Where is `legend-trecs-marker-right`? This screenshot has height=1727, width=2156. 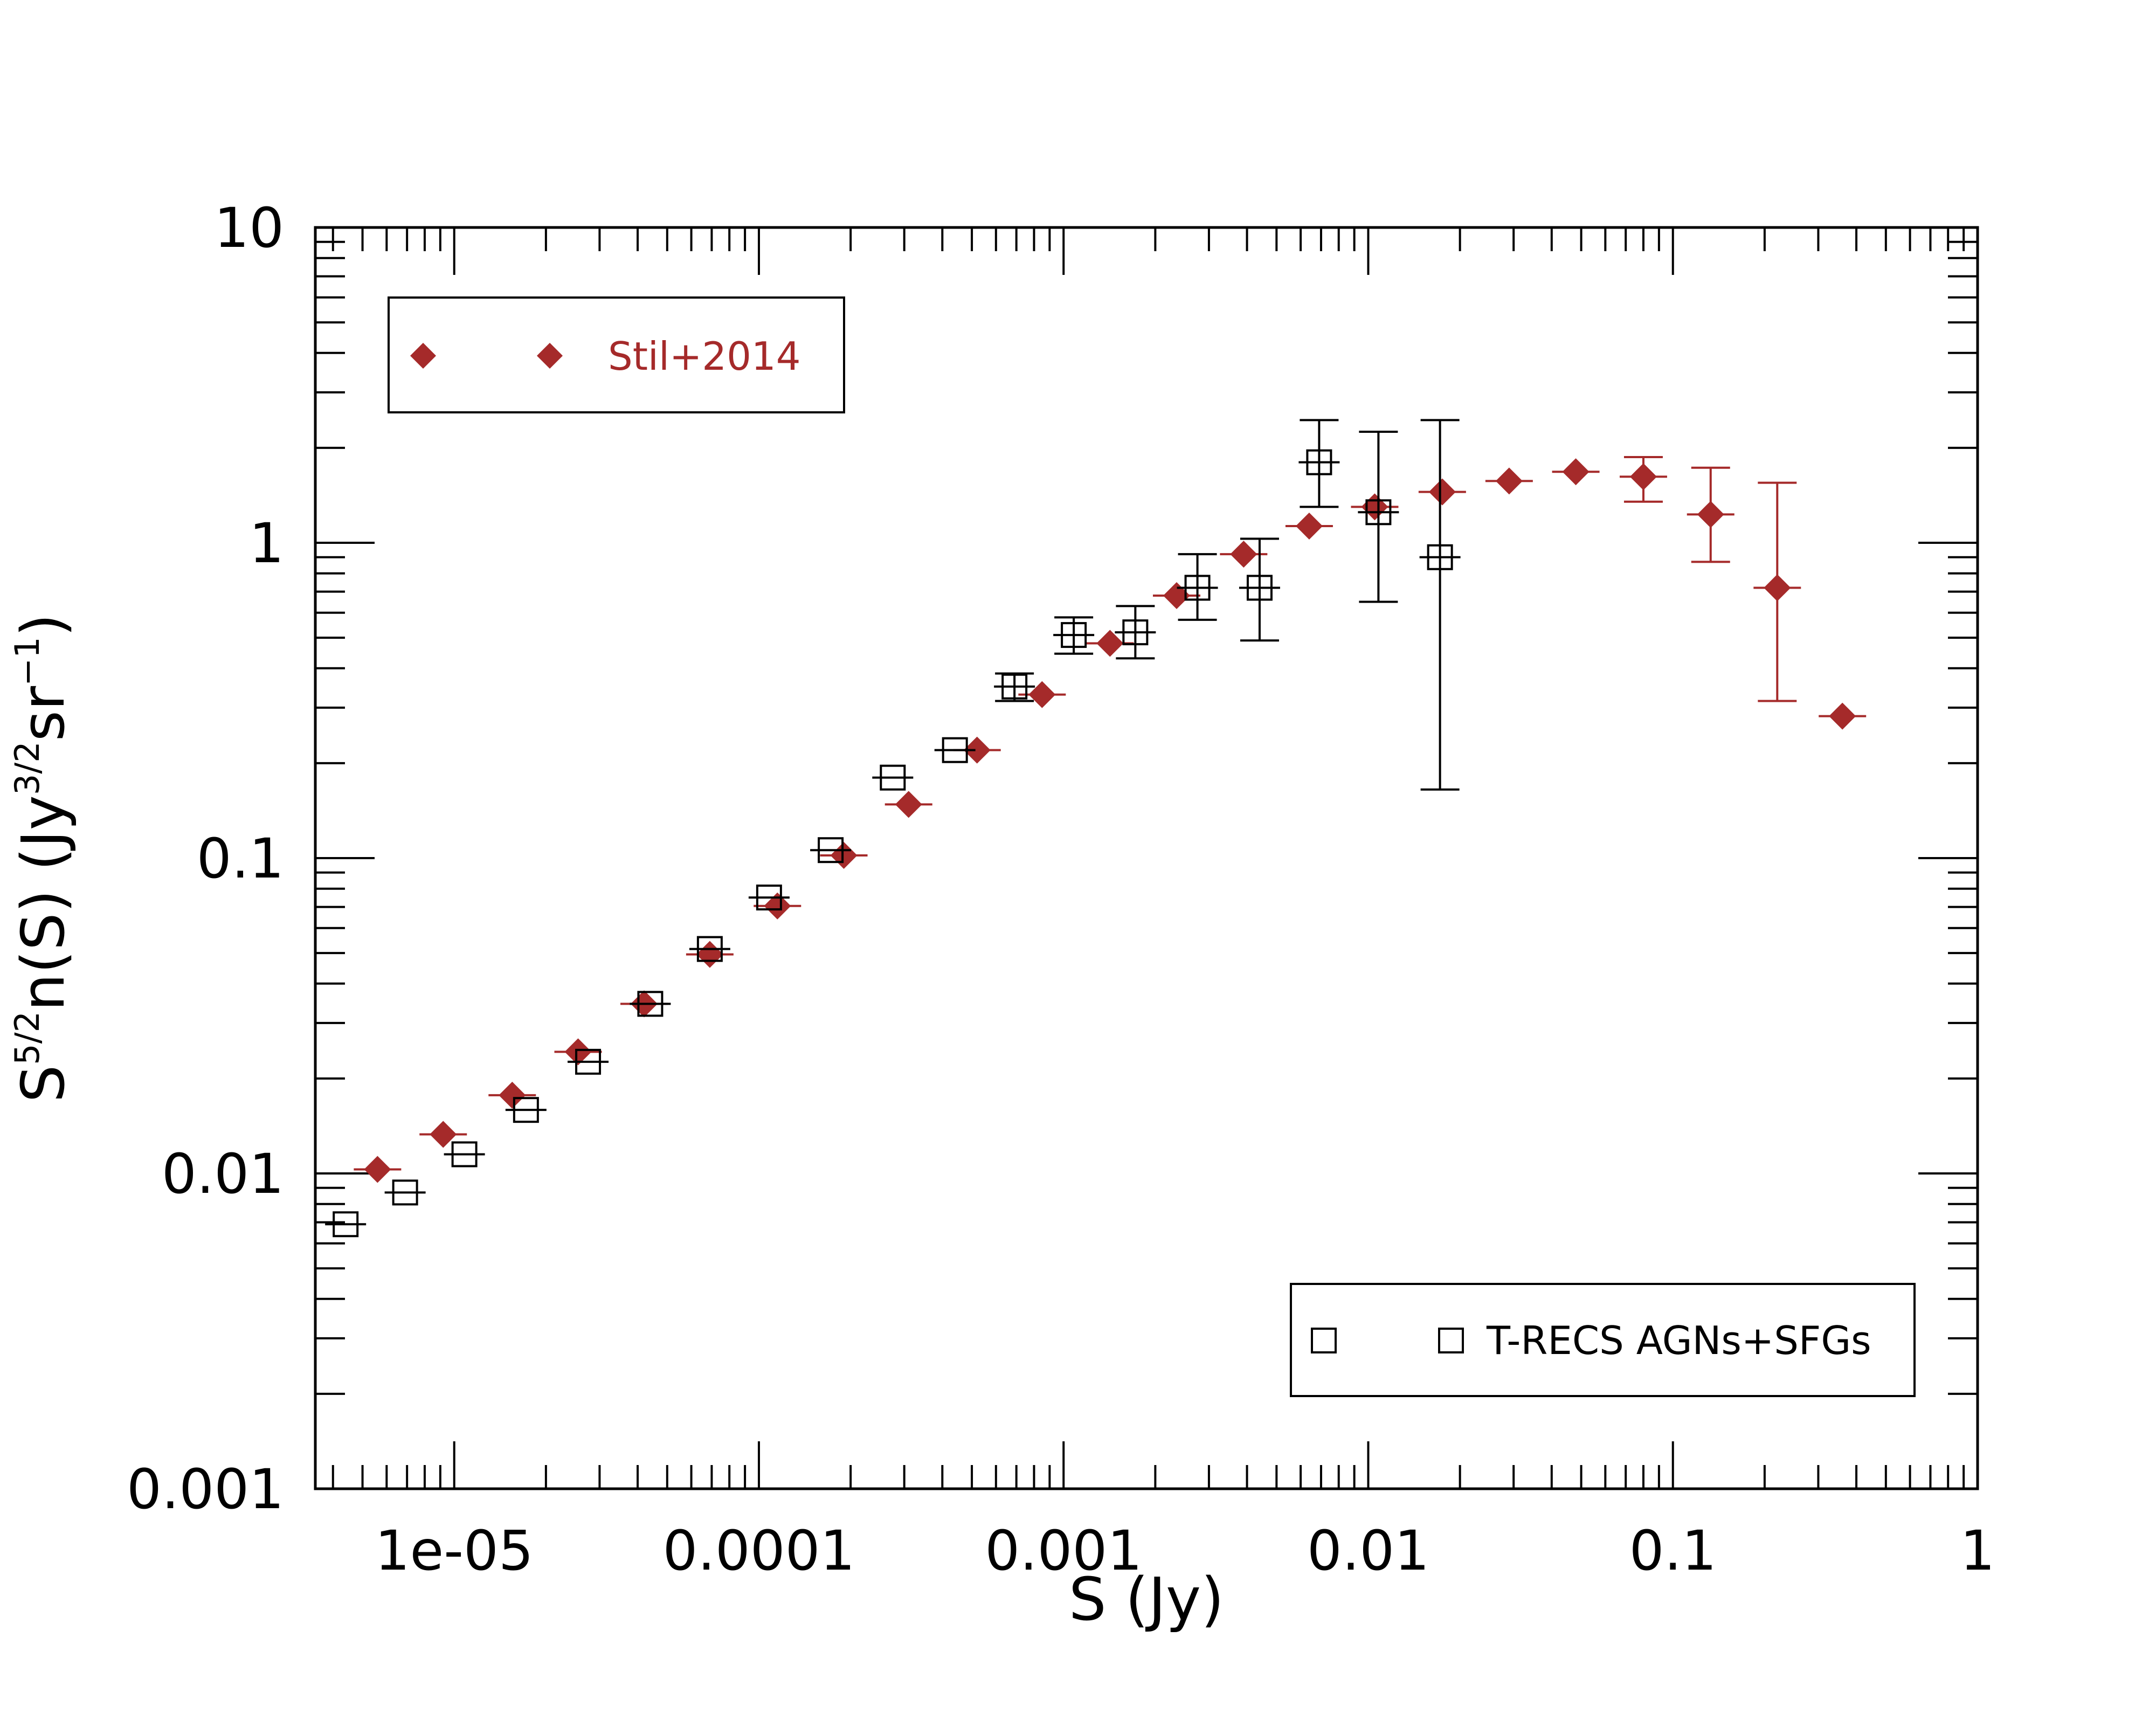 legend-trecs-marker-right is located at coordinates (1451, 1340).